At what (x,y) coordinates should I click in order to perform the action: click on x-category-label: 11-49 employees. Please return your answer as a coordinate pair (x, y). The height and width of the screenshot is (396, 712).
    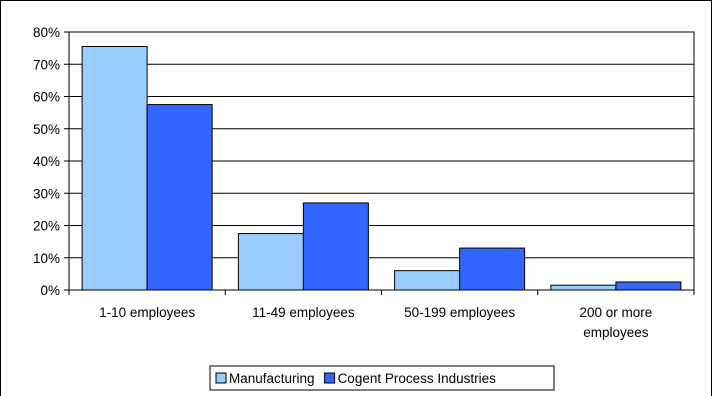
    Looking at the image, I should click on (303, 312).